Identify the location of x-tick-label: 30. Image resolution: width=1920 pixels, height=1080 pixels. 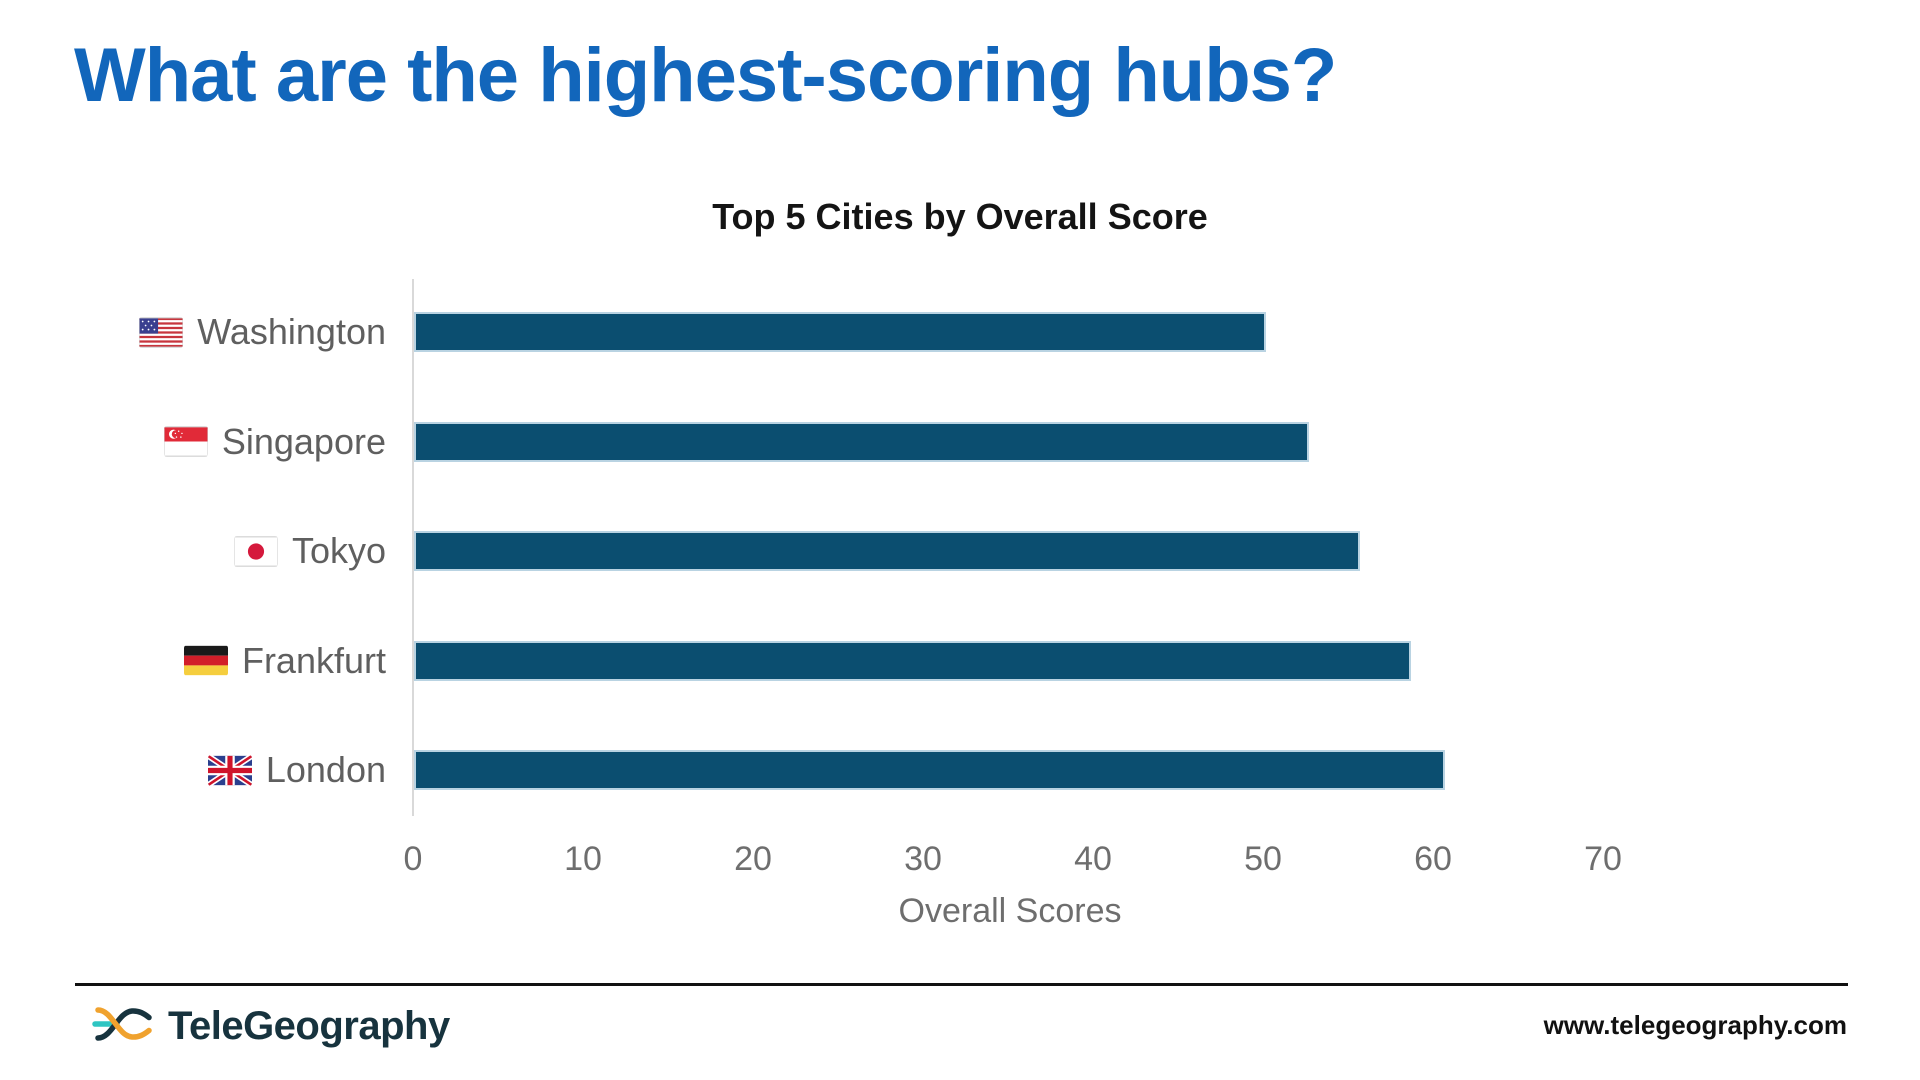
(923, 859).